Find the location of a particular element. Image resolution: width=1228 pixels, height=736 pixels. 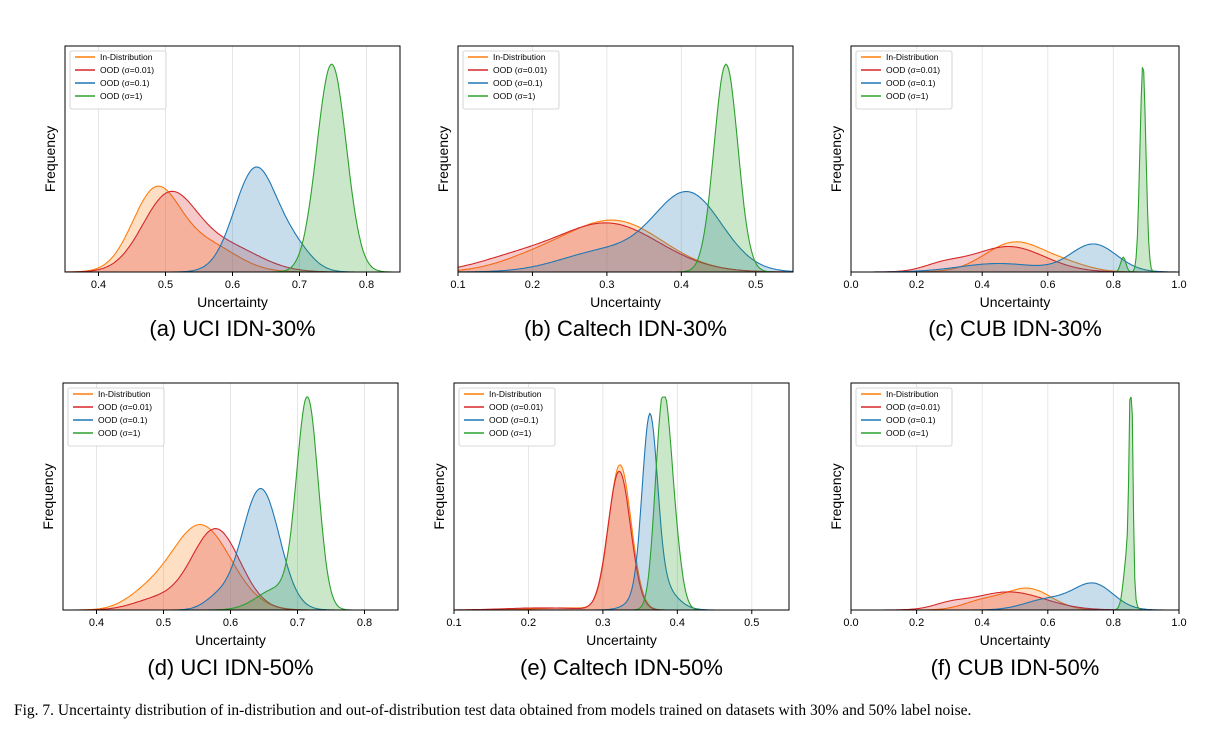

subfigure-caption: (e) Caltech IDN-50% is located at coordinates (621, 667).